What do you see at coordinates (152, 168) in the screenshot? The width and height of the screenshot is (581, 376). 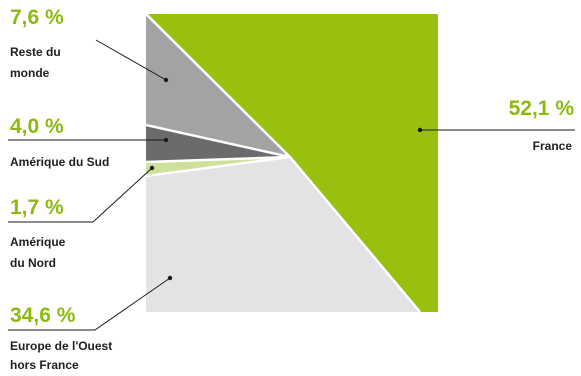 I see `dot-amerique-nord` at bounding box center [152, 168].